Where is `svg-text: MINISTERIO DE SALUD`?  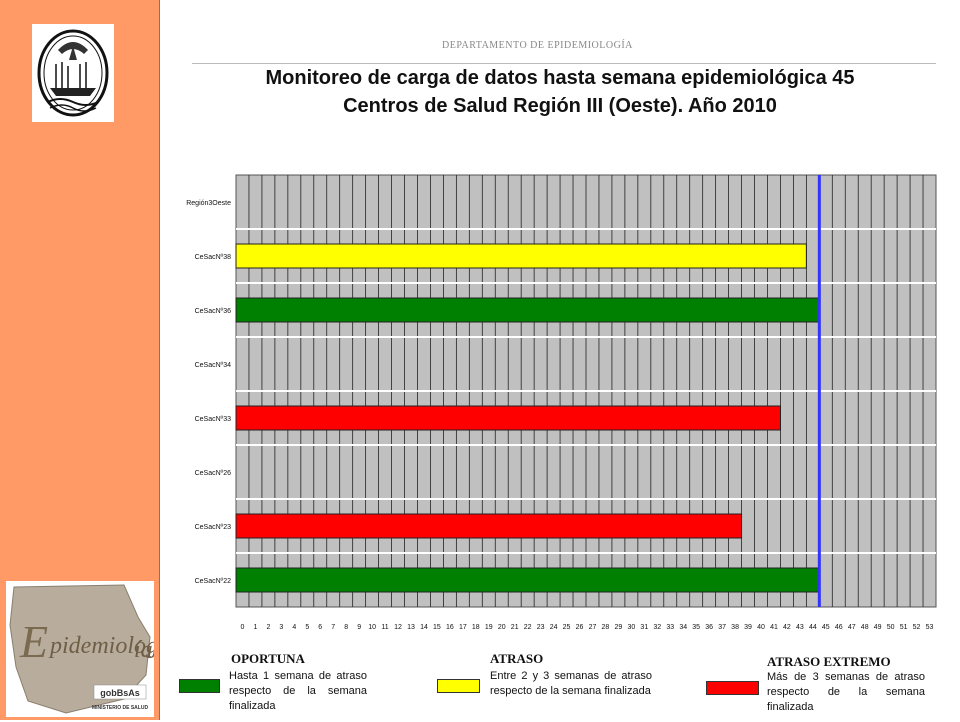
svg-text: MINISTERIO DE SALUD is located at coordinates (120, 708).